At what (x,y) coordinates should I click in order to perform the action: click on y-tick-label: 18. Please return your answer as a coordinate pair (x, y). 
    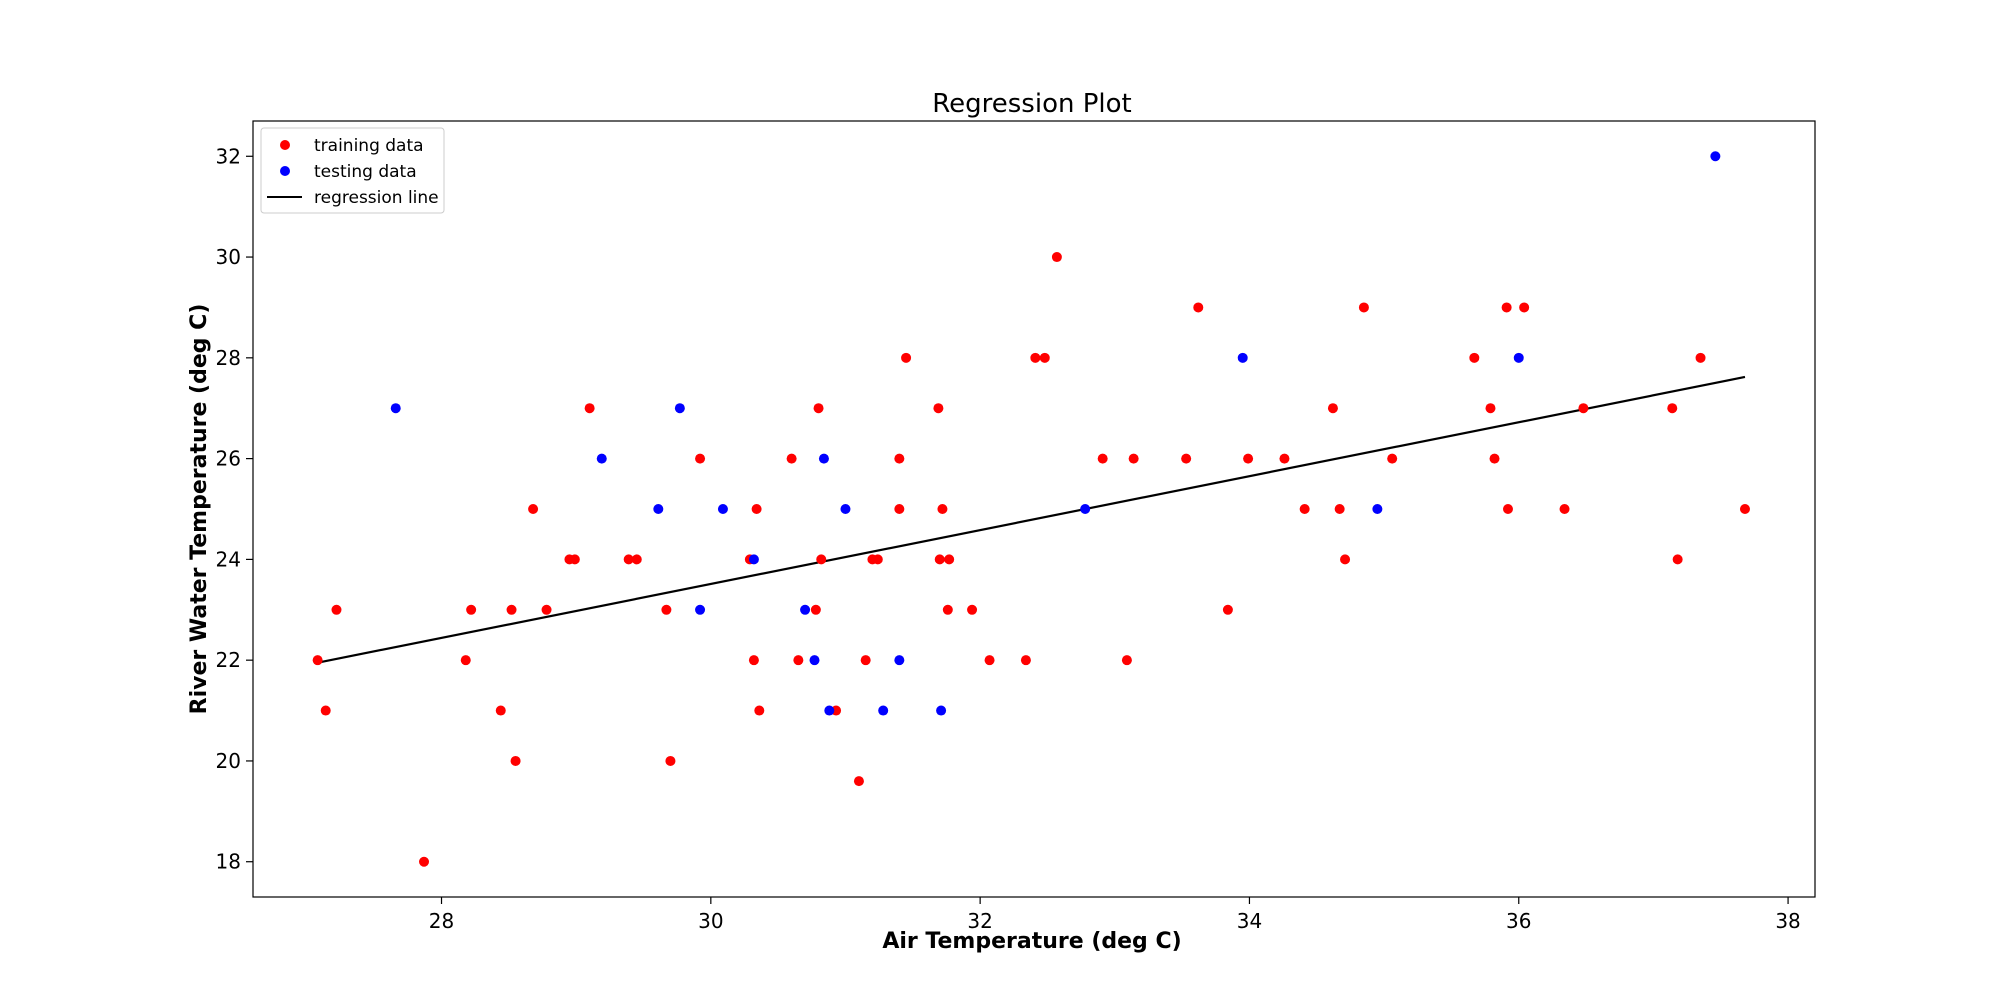
    Looking at the image, I should click on (228, 862).